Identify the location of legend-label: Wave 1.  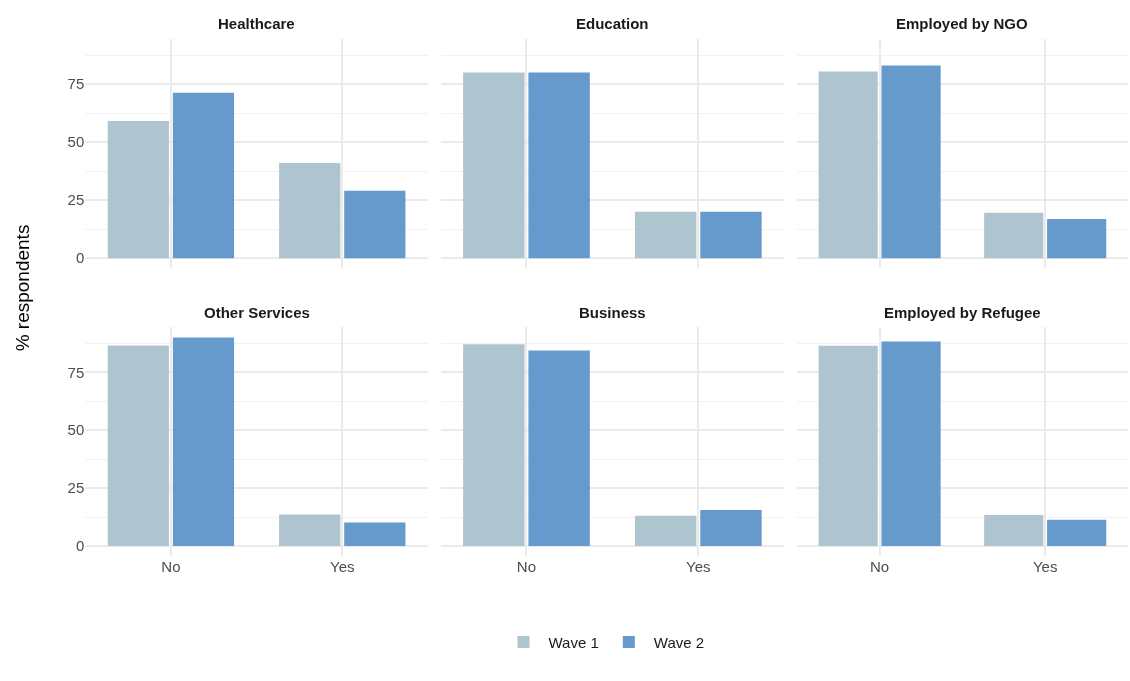
(573, 642).